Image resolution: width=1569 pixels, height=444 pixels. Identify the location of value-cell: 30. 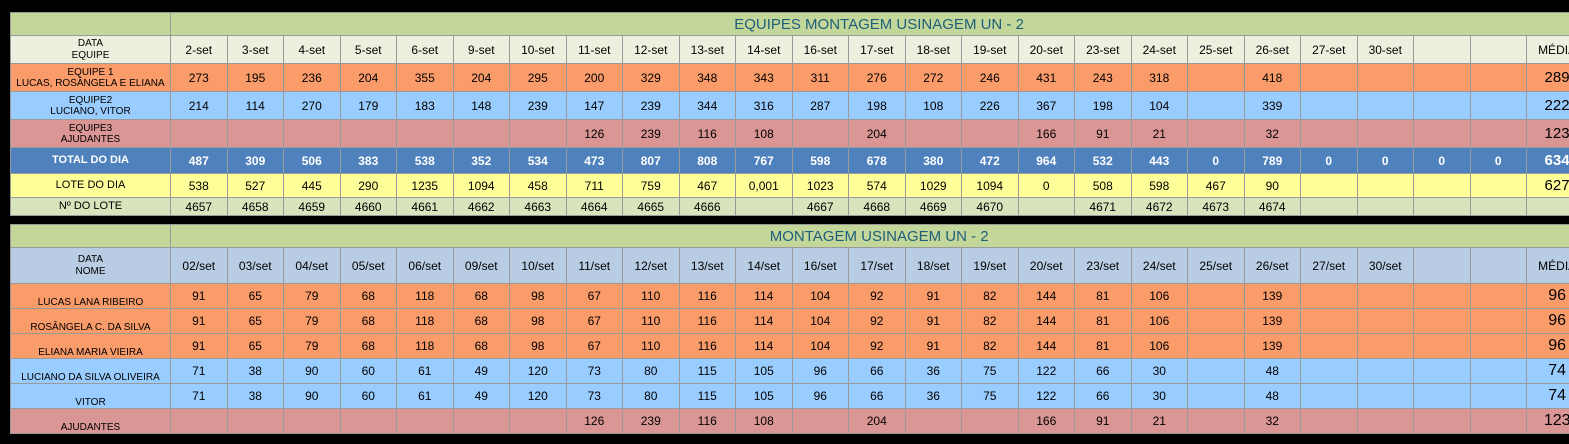
(1159, 371).